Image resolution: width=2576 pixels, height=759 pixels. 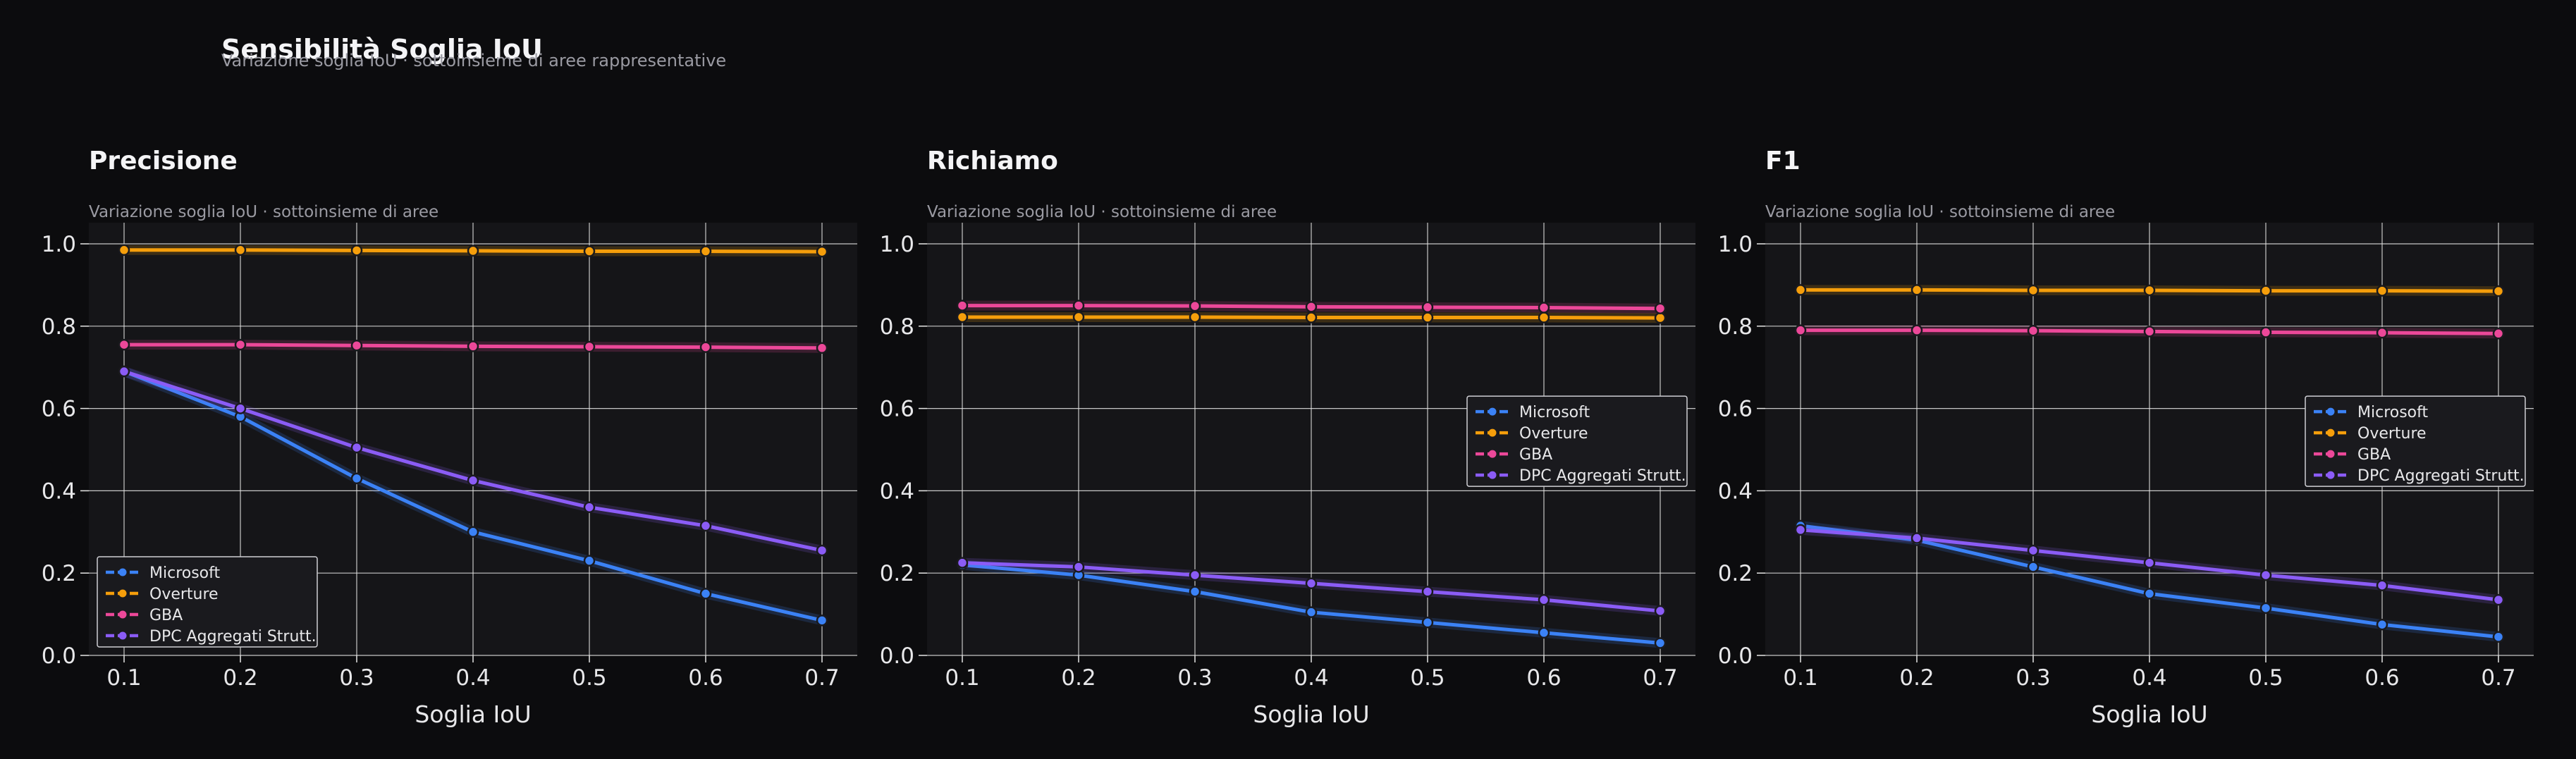 I want to click on panel-title: Richiamo, so click(x=992, y=161).